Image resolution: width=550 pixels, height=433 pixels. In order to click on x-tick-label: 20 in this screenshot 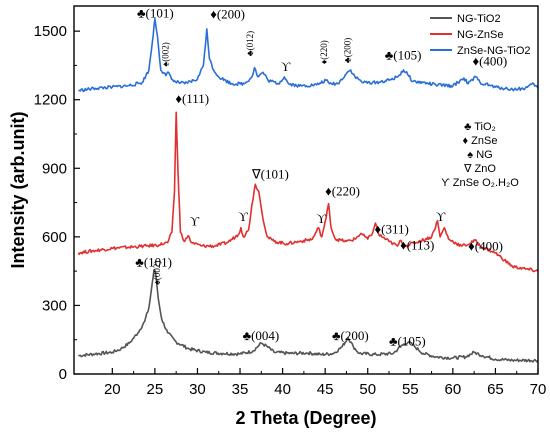, I will do `click(112, 389)`.